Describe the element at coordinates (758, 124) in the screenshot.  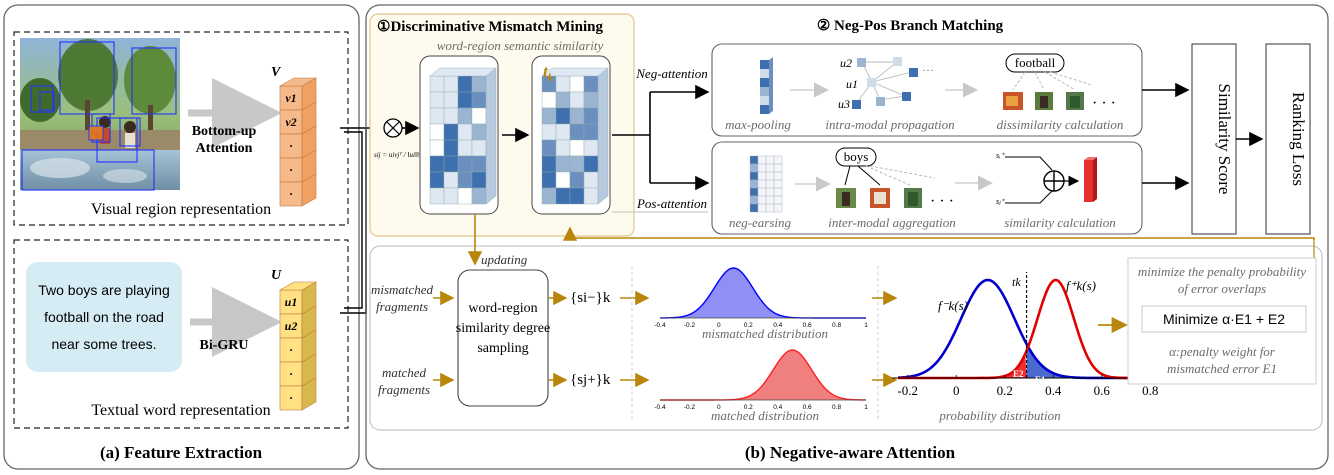
I see `neg-step-1: max-pooling` at that location.